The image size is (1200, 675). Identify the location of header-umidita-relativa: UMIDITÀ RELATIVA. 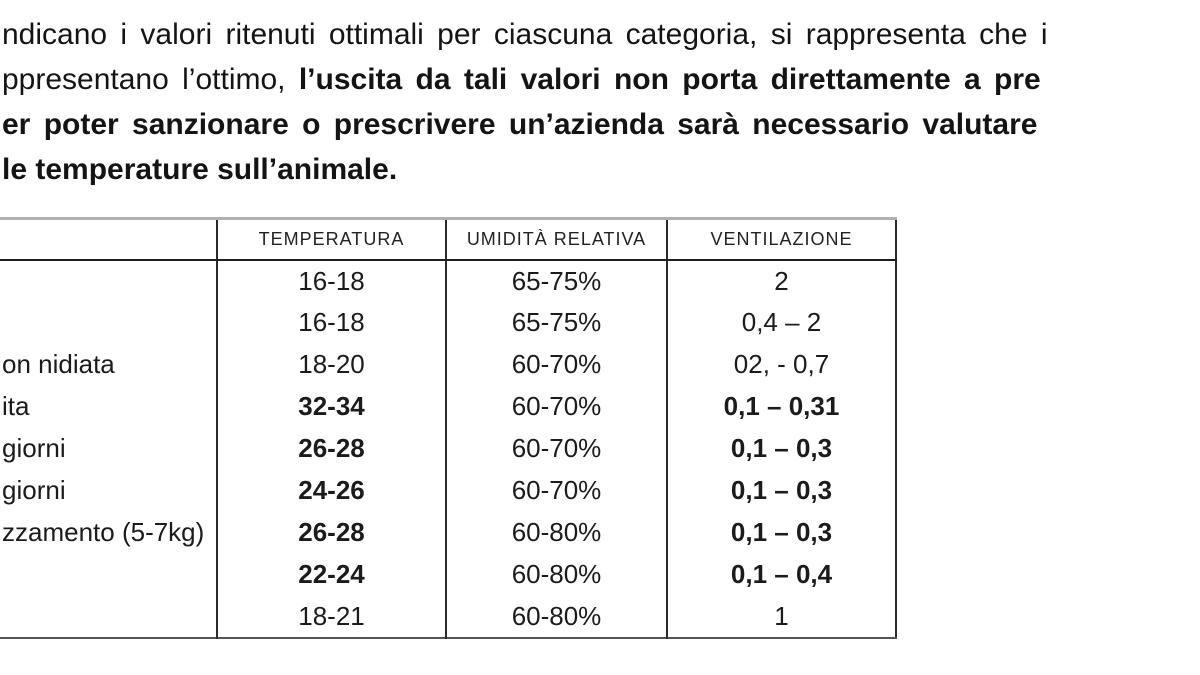
(556, 239).